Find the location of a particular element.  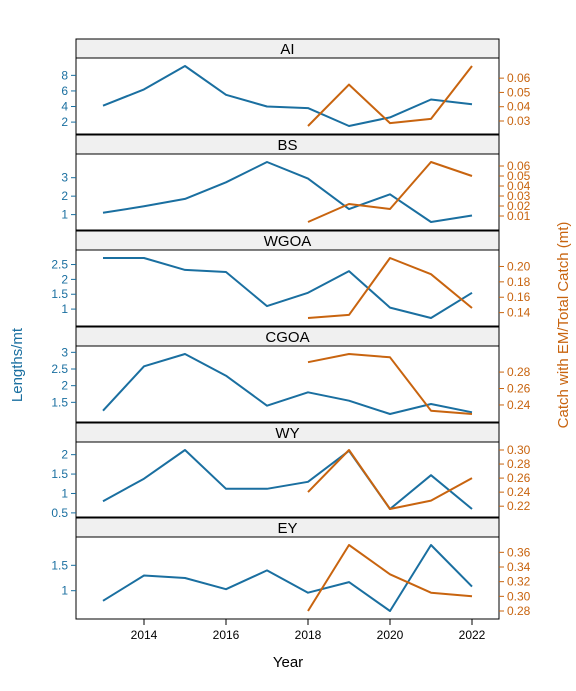

panel-ey: EY 1 1.5 0.280.300.320.340.36 is located at coordinates (291, 568).